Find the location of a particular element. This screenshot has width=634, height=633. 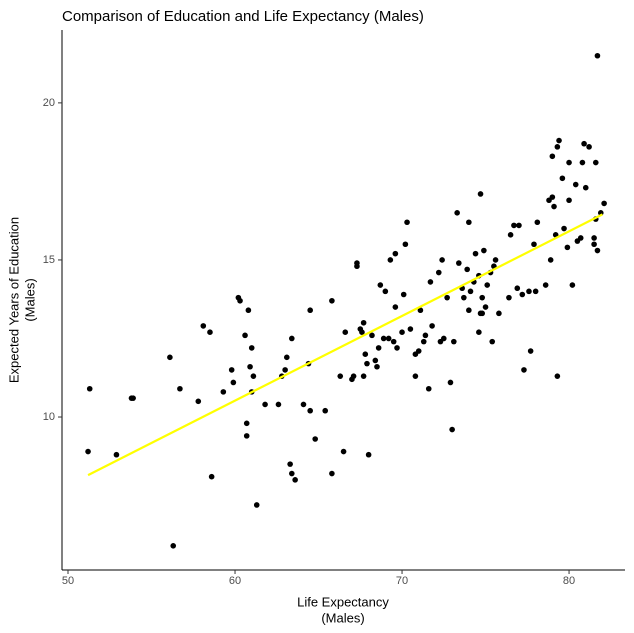

y-axis-title: Expected Years of Education is located at coordinates (13, 300).